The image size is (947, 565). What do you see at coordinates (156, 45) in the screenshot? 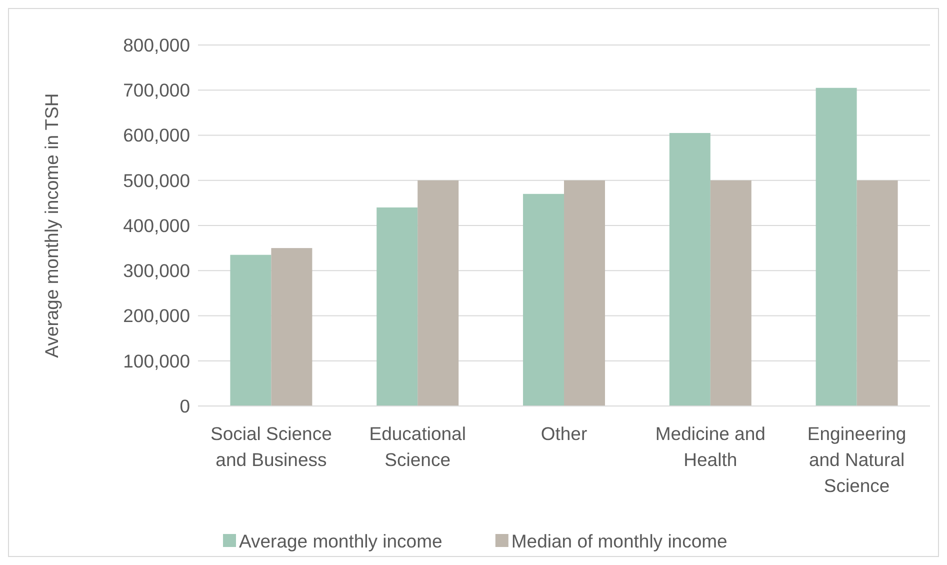
I see `y-tick-label: 800,000` at bounding box center [156, 45].